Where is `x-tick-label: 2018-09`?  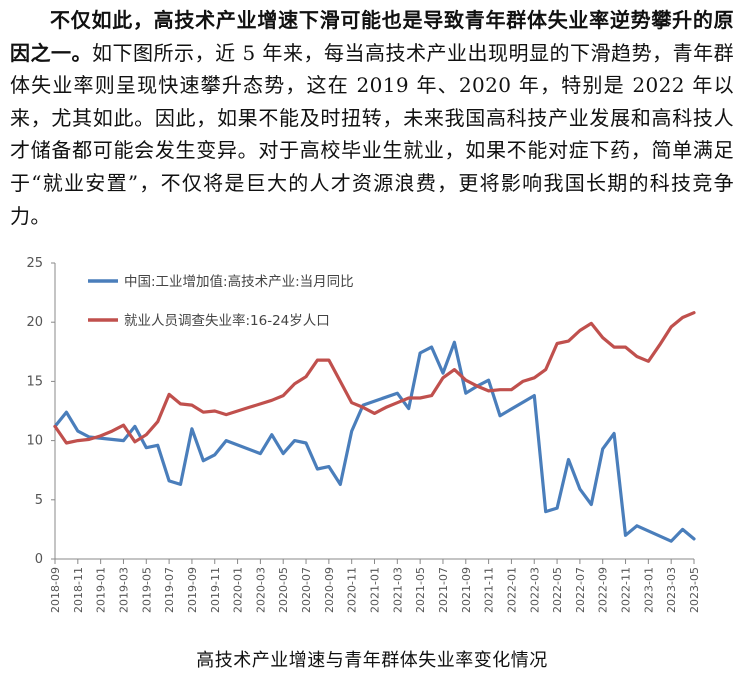 x-tick-label: 2018-09 is located at coordinates (55, 590).